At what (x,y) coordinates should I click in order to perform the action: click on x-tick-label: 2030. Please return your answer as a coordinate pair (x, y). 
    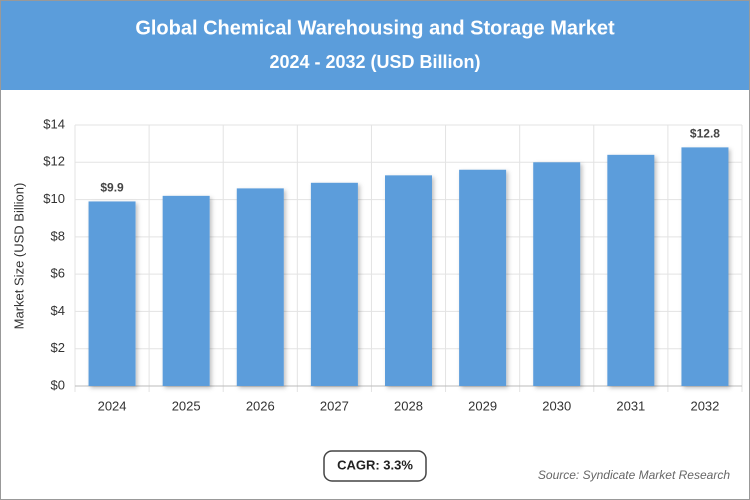
    Looking at the image, I should click on (556, 405).